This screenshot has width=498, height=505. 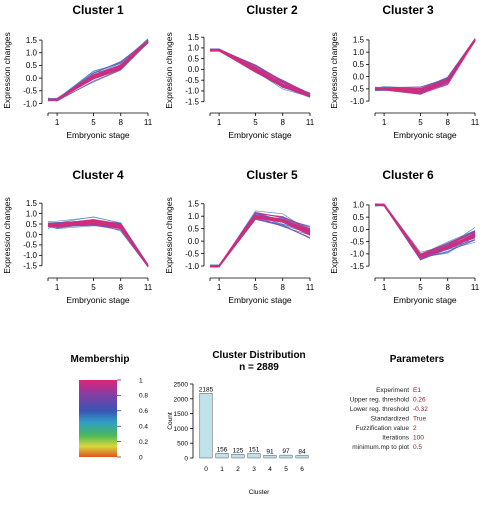 What do you see at coordinates (427, 291) in the screenshot?
I see `cluster-6-x-axis: 1 5 8 11 Embryonic stage` at bounding box center [427, 291].